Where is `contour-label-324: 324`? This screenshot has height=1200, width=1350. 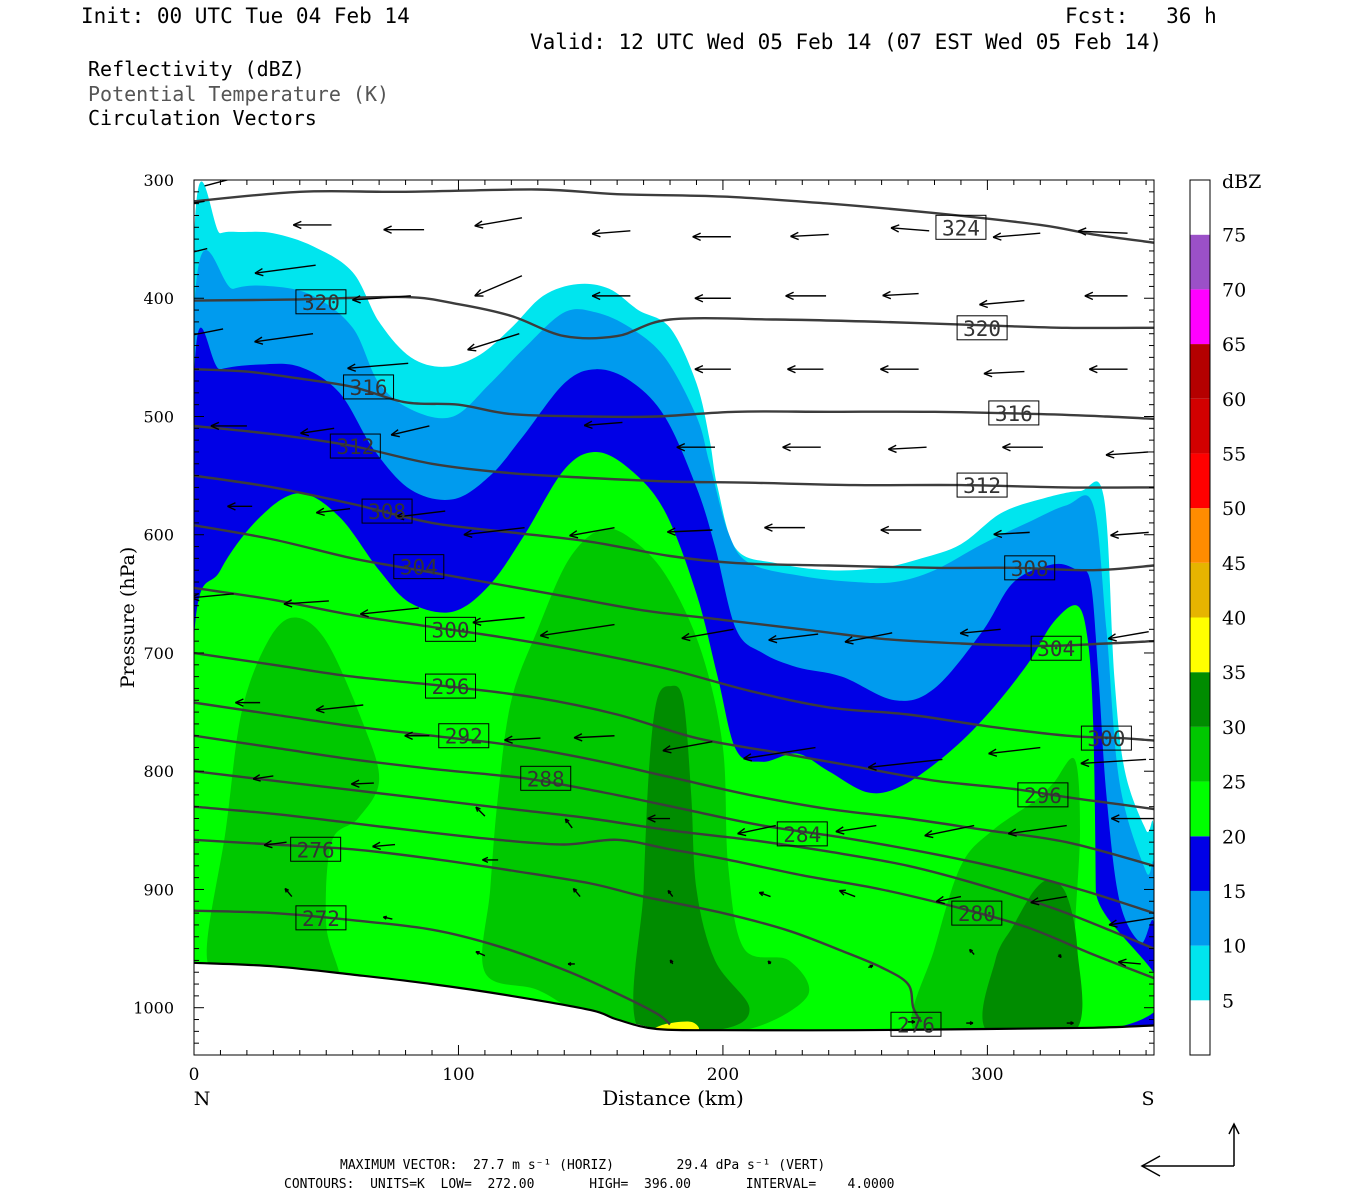 contour-label-324: 324 is located at coordinates (961, 228).